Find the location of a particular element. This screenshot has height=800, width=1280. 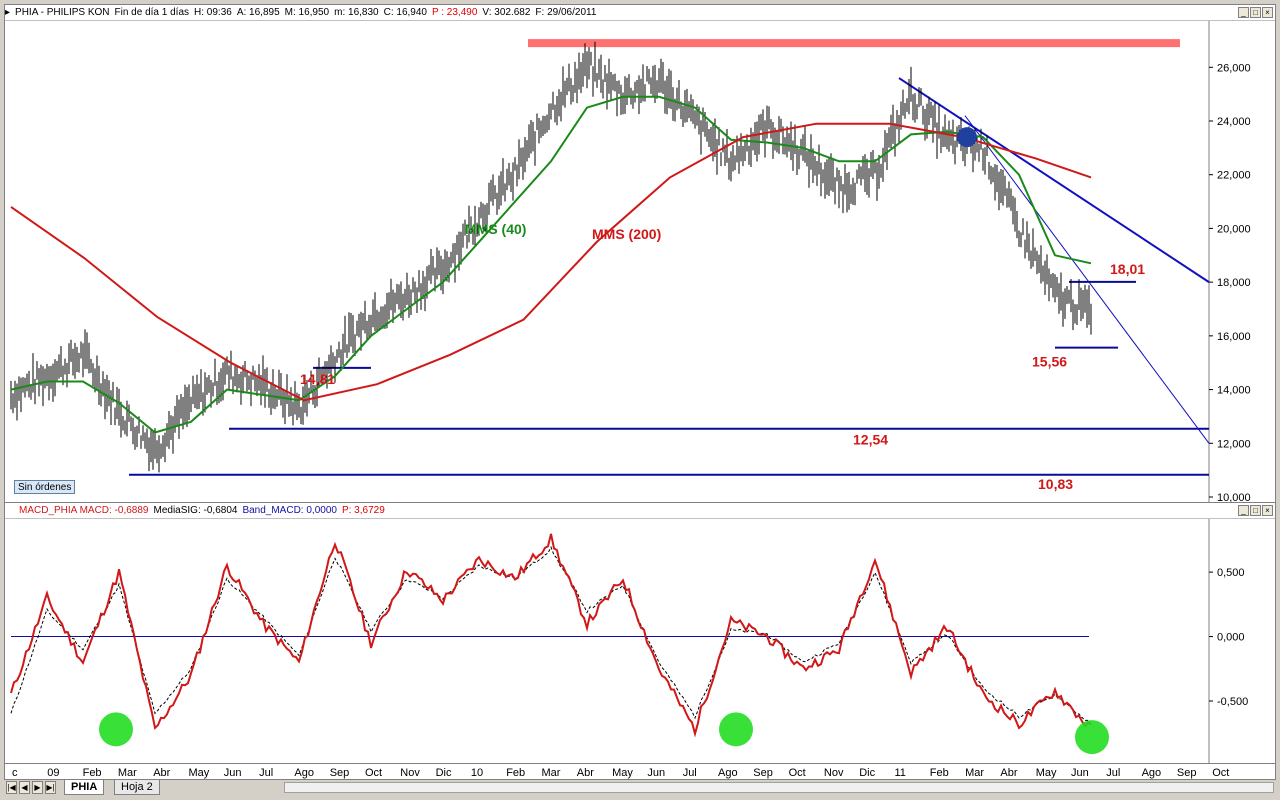

y-tick-label: 26,000 is located at coordinates (1234, 68).